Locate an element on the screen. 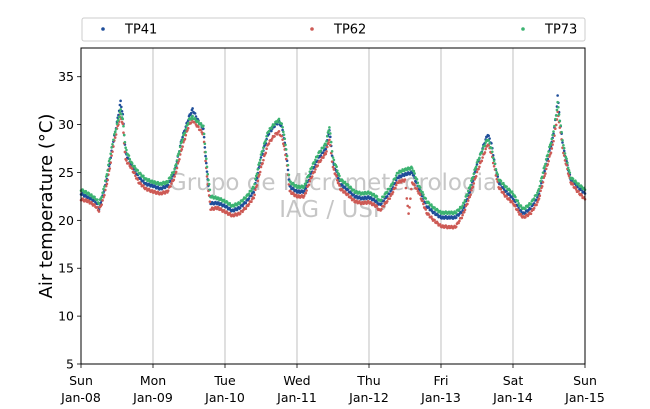 The height and width of the screenshot is (409, 650). y-tick-label: 15 is located at coordinates (66, 268).